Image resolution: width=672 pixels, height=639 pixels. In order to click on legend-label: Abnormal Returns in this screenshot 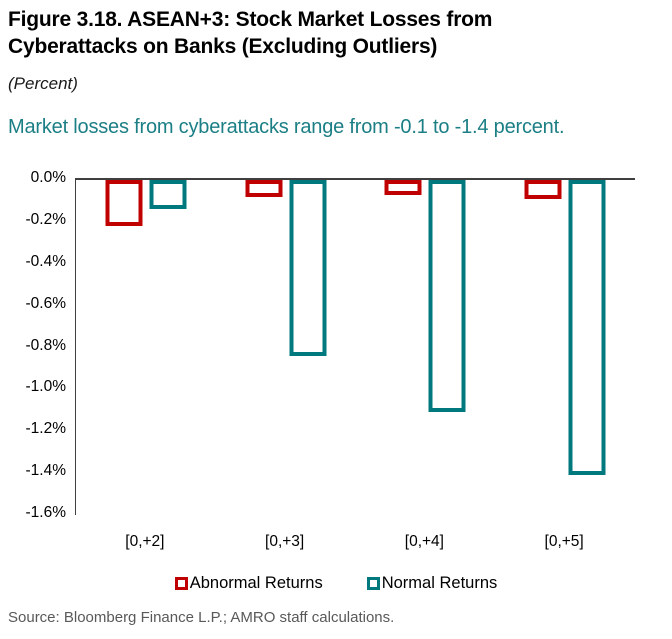, I will do `click(256, 583)`.